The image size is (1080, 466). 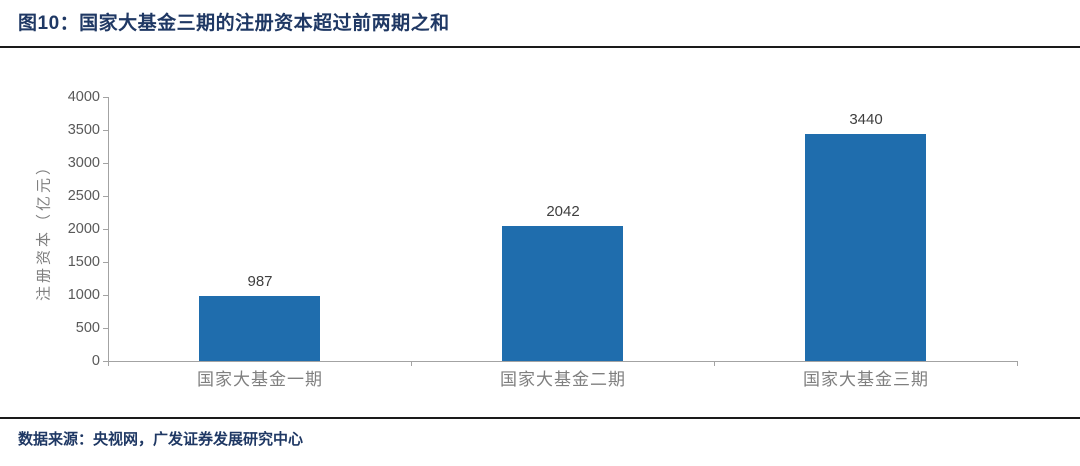 What do you see at coordinates (83, 295) in the screenshot?
I see `y-tick-label: 1000` at bounding box center [83, 295].